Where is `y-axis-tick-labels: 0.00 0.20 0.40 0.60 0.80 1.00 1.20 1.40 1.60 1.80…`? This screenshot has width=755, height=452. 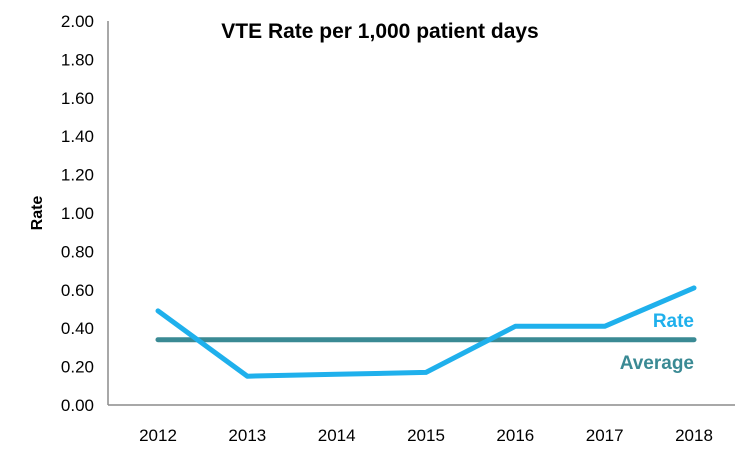
y-axis-tick-labels: 0.00 0.20 0.40 0.60 0.80 1.00 1.20 1.40 1.60 1.80… is located at coordinates (77, 213).